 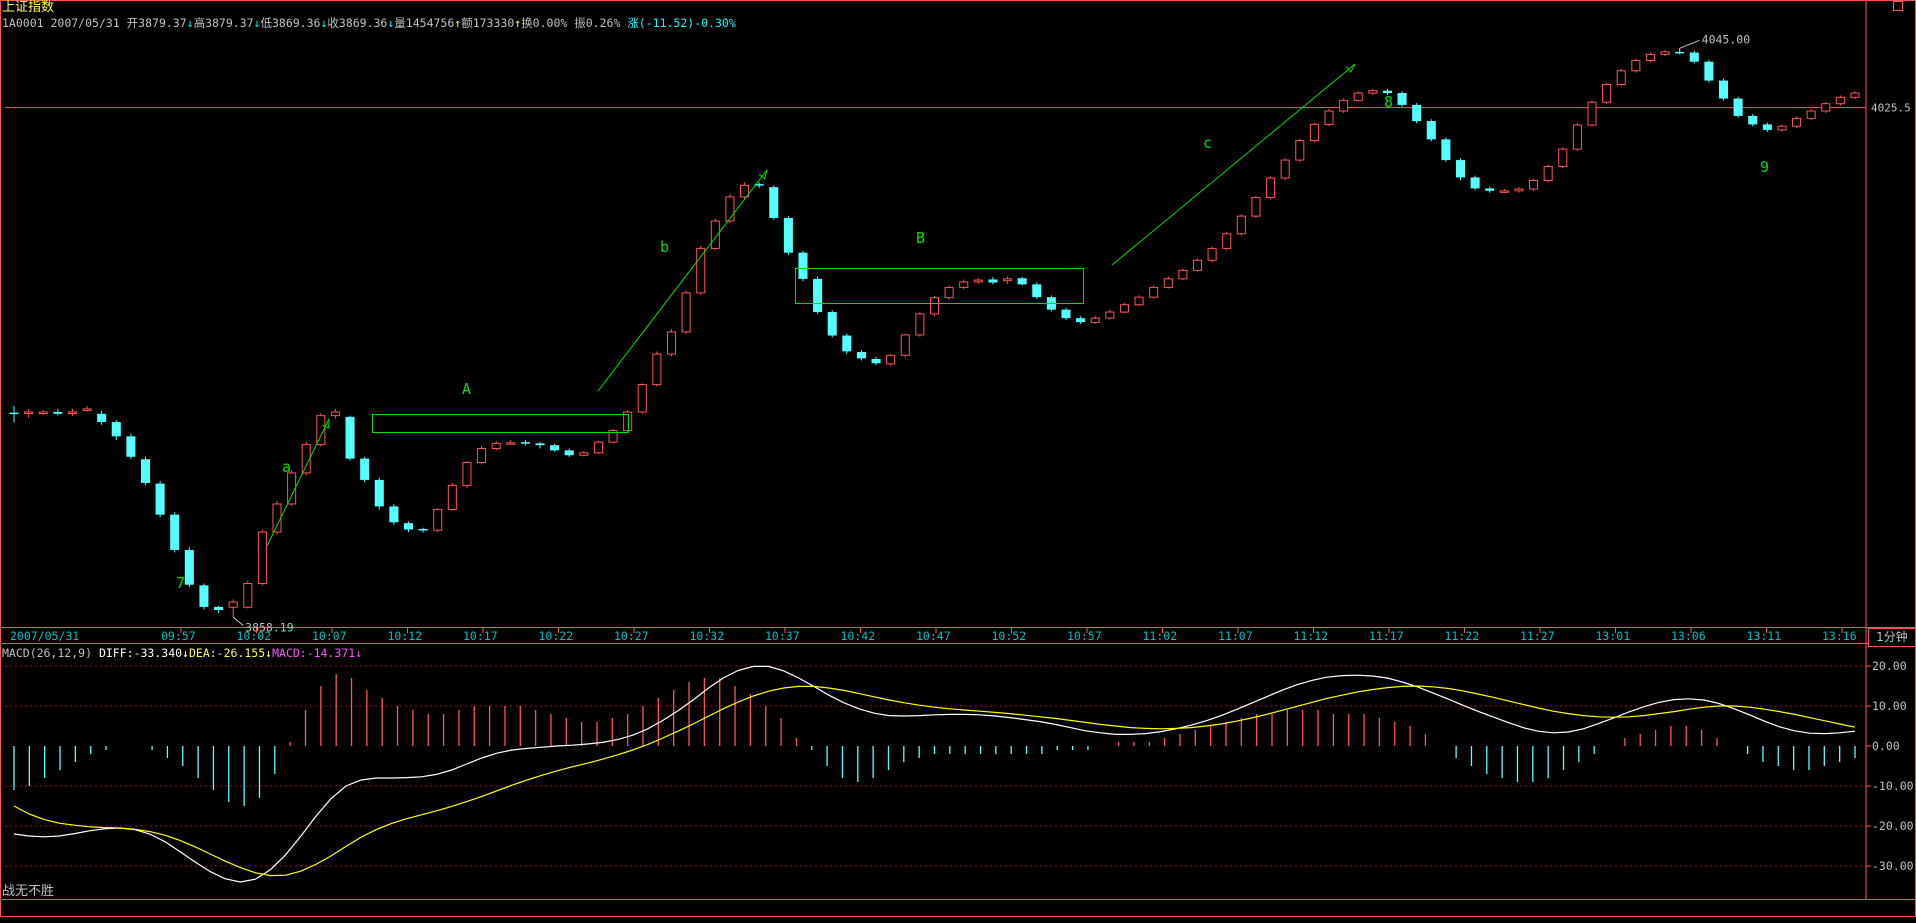 What do you see at coordinates (458, 23) in the screenshot?
I see `arrow-up-icon: ↑` at bounding box center [458, 23].